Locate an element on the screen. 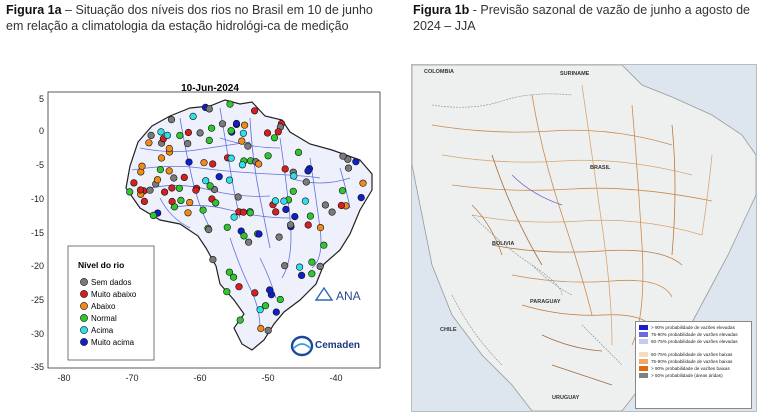 Image resolution: width=760 pixels, height=413 pixels. legend-label: Muito abaixo is located at coordinates (114, 294).